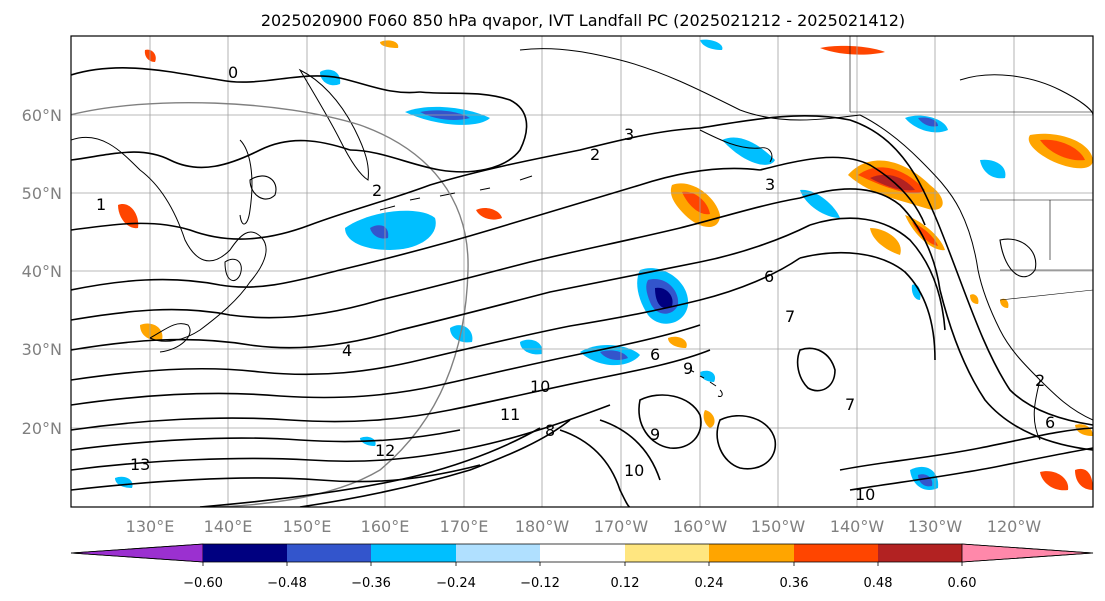 Image resolution: width=1105 pixels, height=601 pixels. I want to click on lat-label: 40°N, so click(42, 271).